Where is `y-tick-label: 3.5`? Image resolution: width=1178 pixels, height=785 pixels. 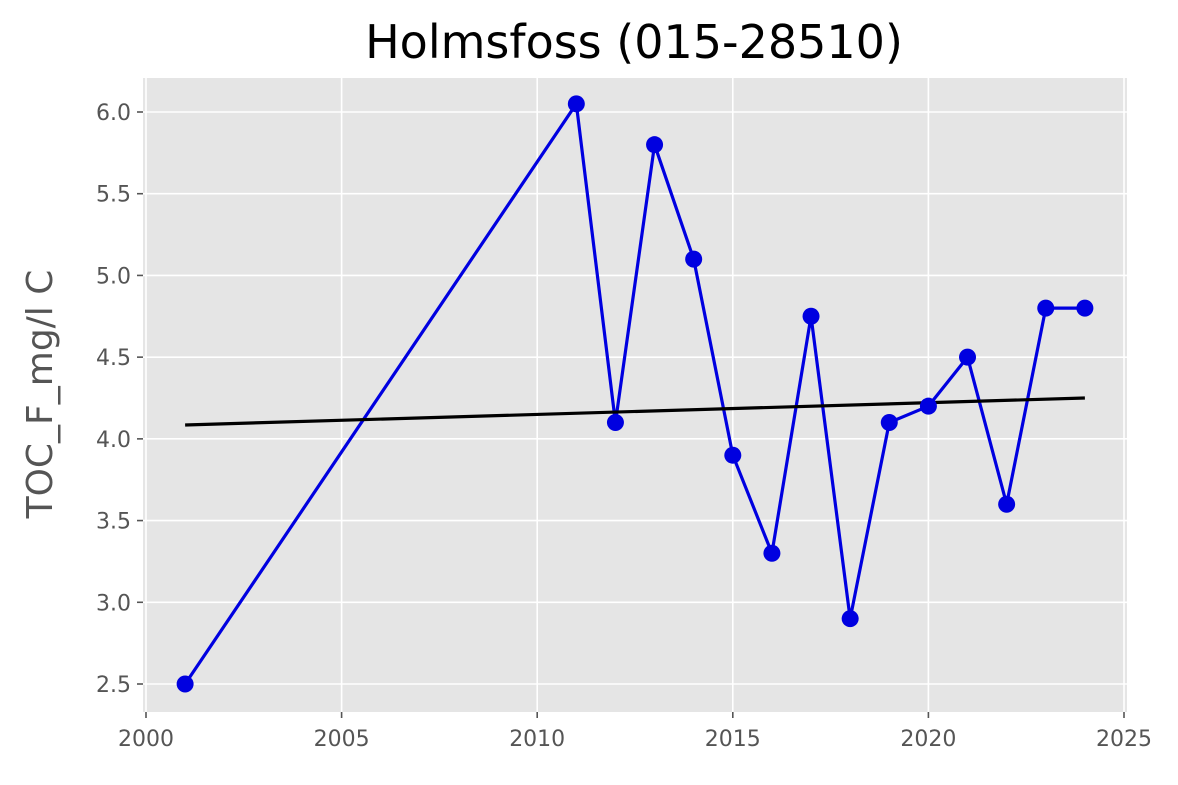 y-tick-label: 3.5 is located at coordinates (113, 522).